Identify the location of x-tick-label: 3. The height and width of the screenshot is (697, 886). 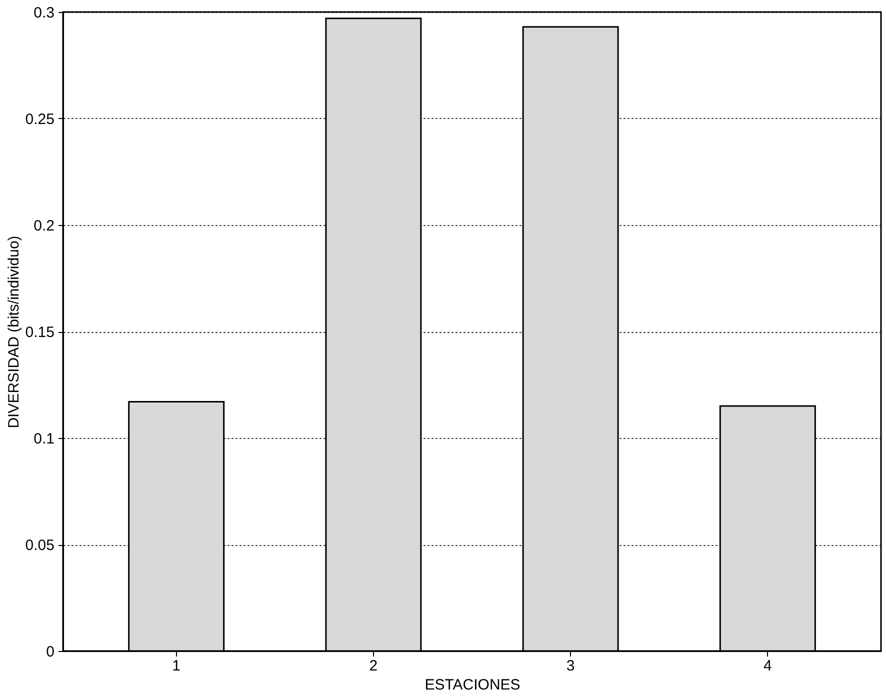
(570, 666).